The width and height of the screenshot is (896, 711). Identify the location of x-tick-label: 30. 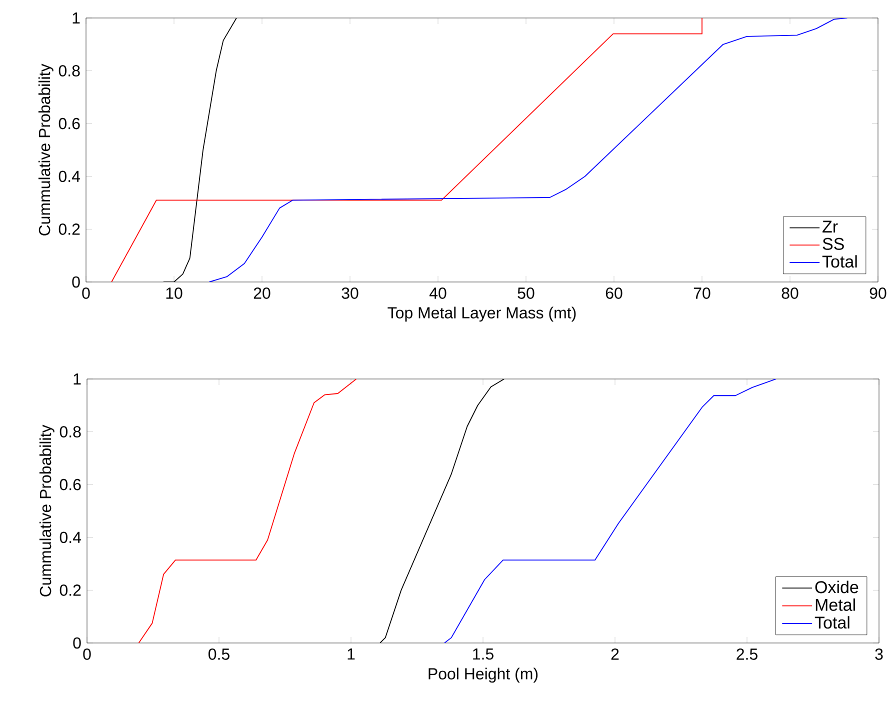
(350, 293).